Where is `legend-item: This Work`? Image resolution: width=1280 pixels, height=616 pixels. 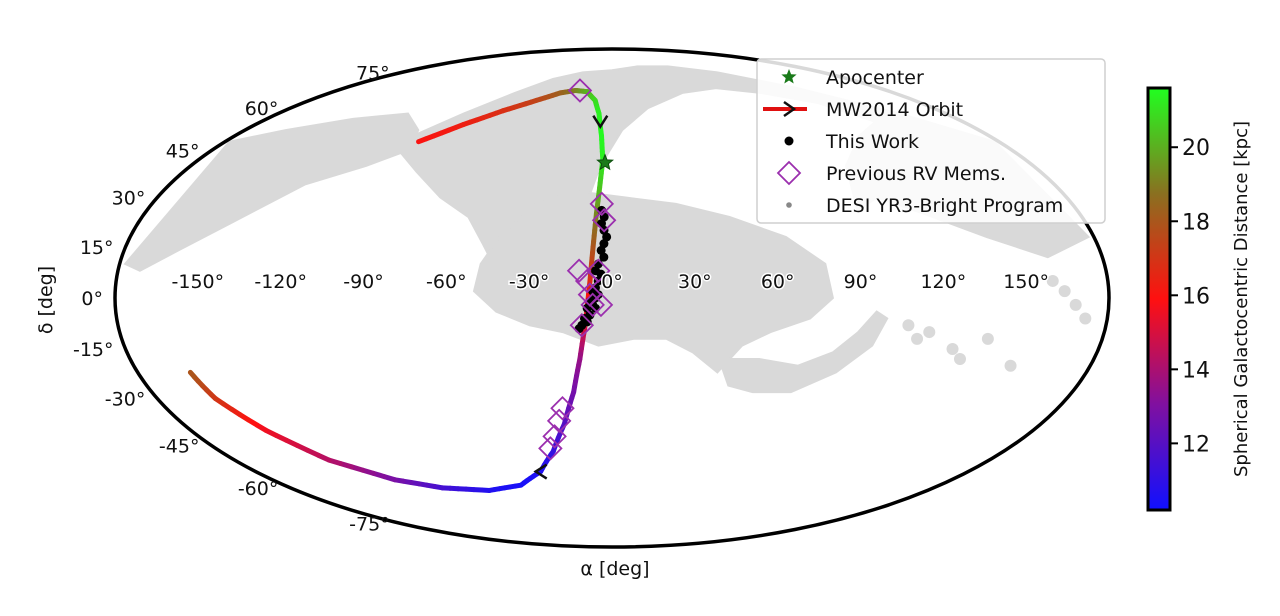 legend-item: This Work is located at coordinates (851, 142).